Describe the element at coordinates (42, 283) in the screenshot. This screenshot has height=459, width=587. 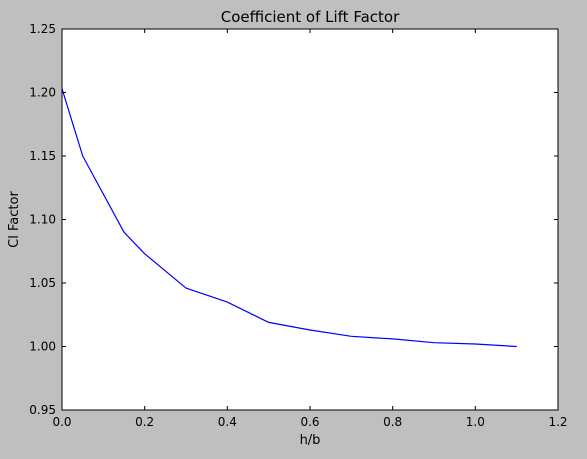
I see `y-tick-label: 1.05` at that location.